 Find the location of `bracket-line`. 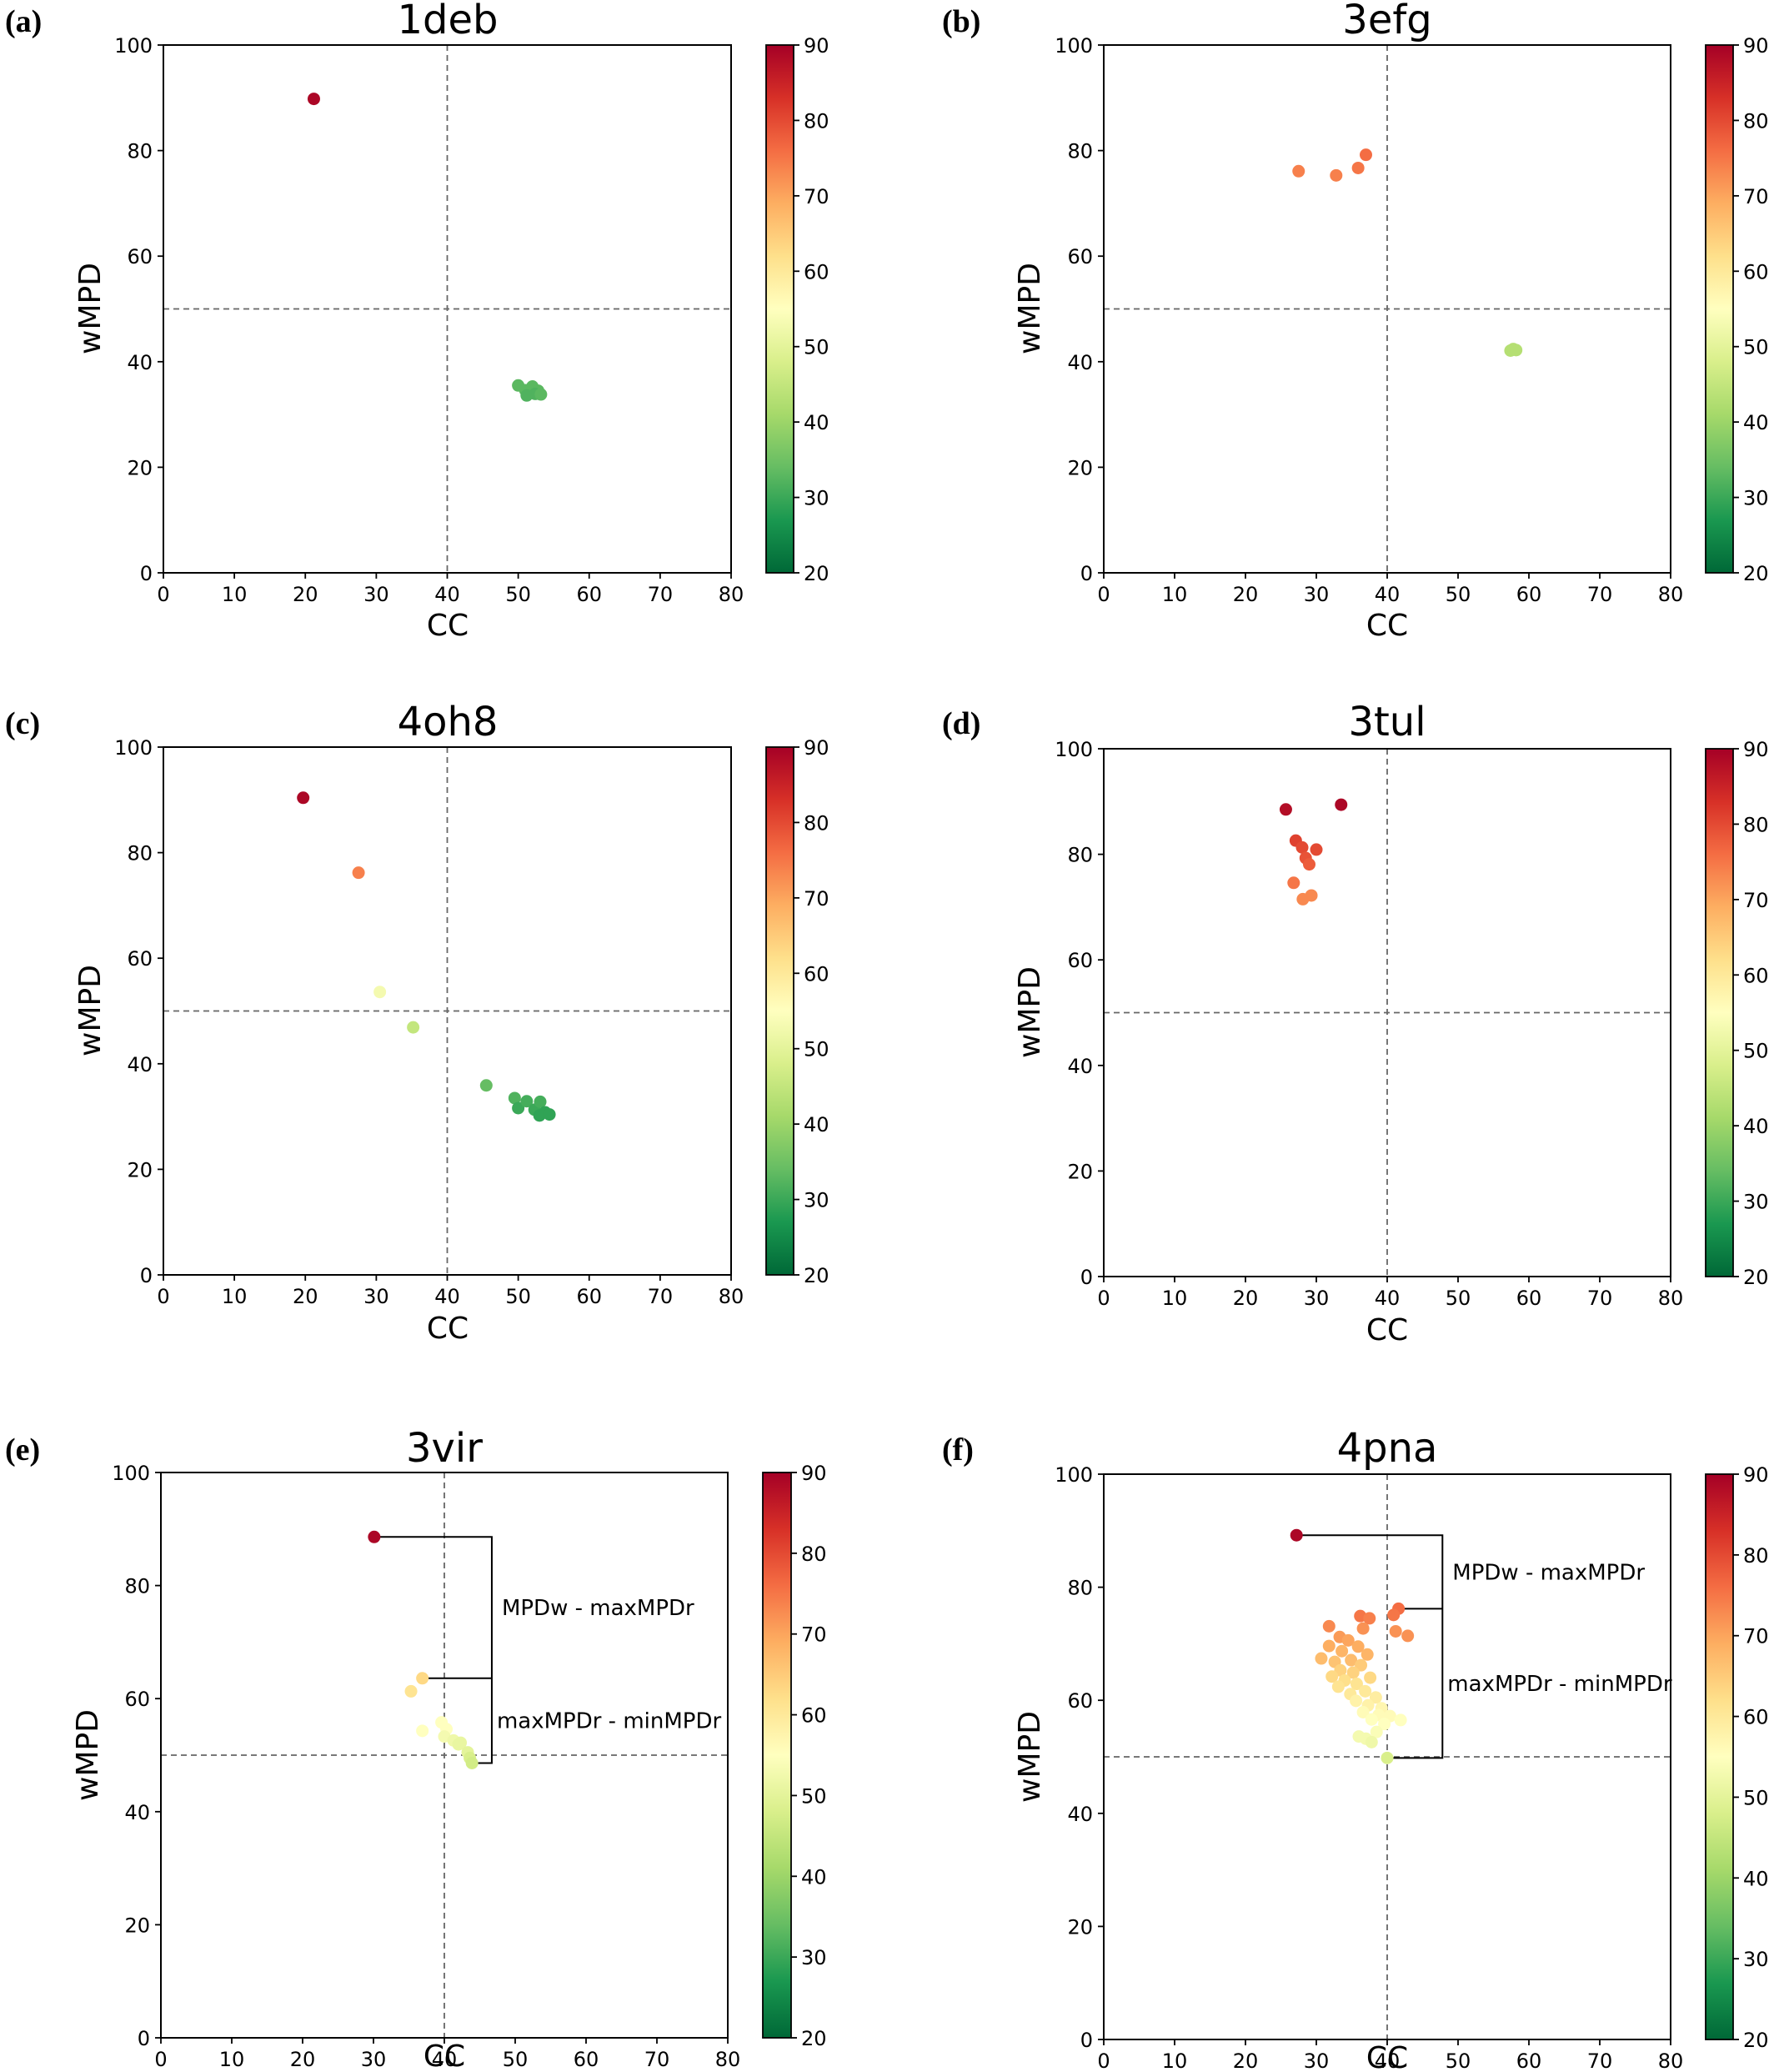

bracket-line is located at coordinates (1370, 1646).